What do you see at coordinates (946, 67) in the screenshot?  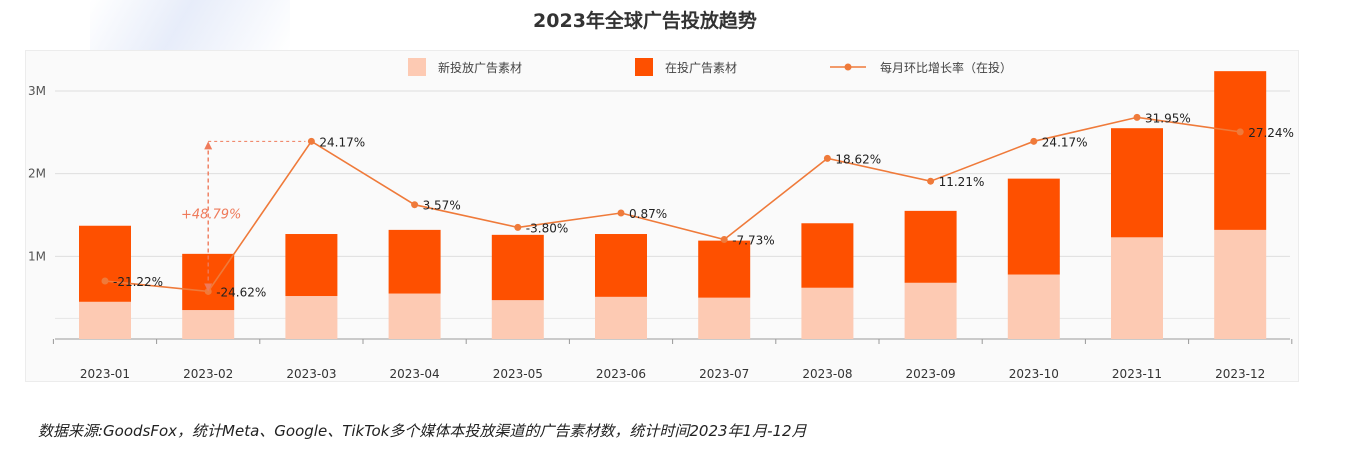 I see `legend-label: 每月环比增长率（在投）` at bounding box center [946, 67].